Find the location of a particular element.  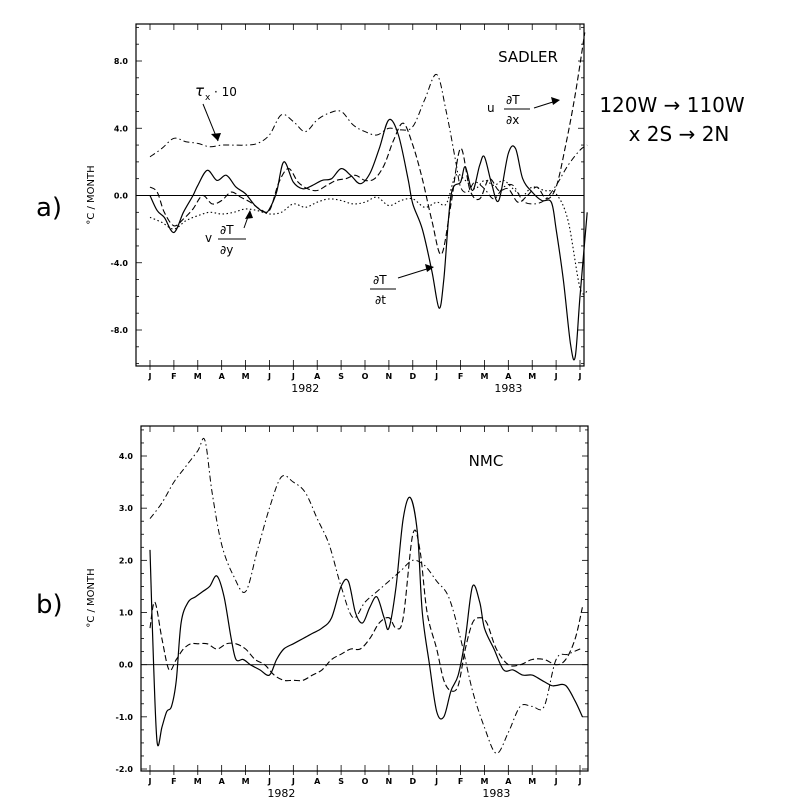

svg-text: x is located at coordinates (208, 98).